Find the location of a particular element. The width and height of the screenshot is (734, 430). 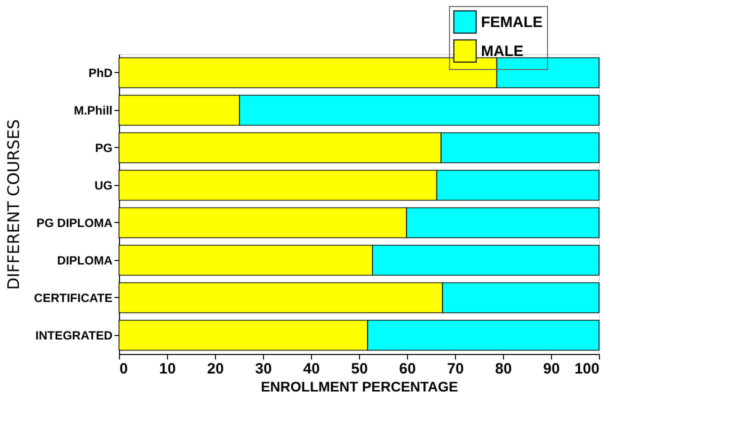

x-tick-label: 80 is located at coordinates (503, 369).